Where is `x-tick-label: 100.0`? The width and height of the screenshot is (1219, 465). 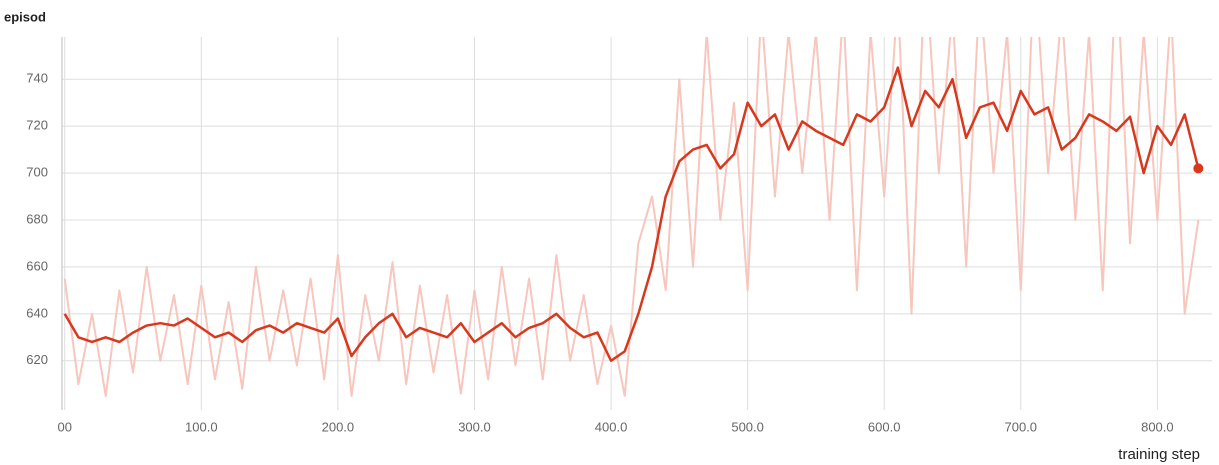 x-tick-label: 100.0 is located at coordinates (201, 426).